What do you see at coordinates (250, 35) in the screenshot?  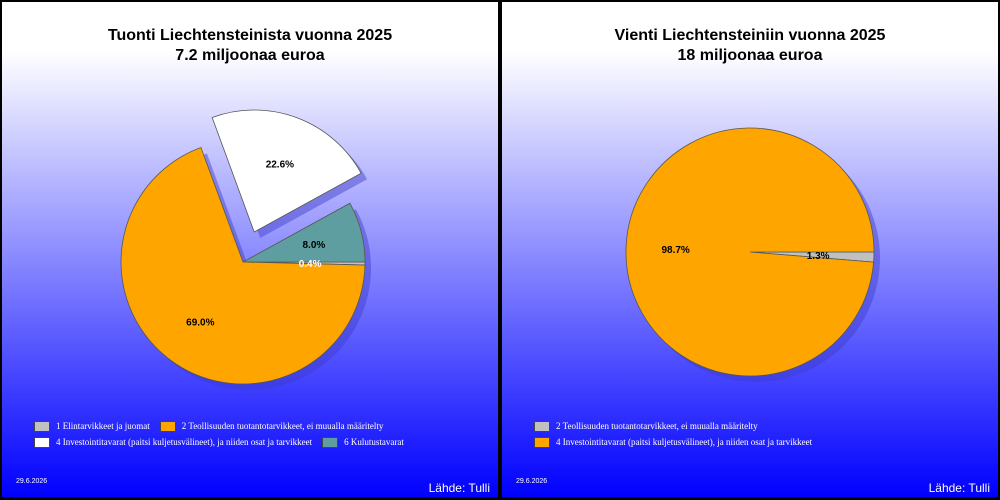 I see `chart-title-line: Tuonti Liechtensteinista vuonna 2025` at bounding box center [250, 35].